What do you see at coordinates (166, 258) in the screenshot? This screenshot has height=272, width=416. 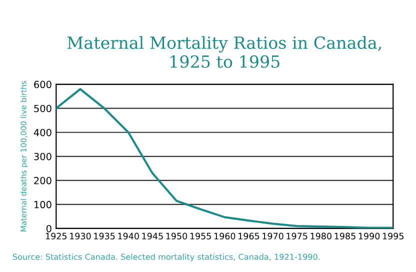 I see `source-note: Source: Statistics Canada. Selected mortality statistics, Canada, 1921-1990.` at bounding box center [166, 258].